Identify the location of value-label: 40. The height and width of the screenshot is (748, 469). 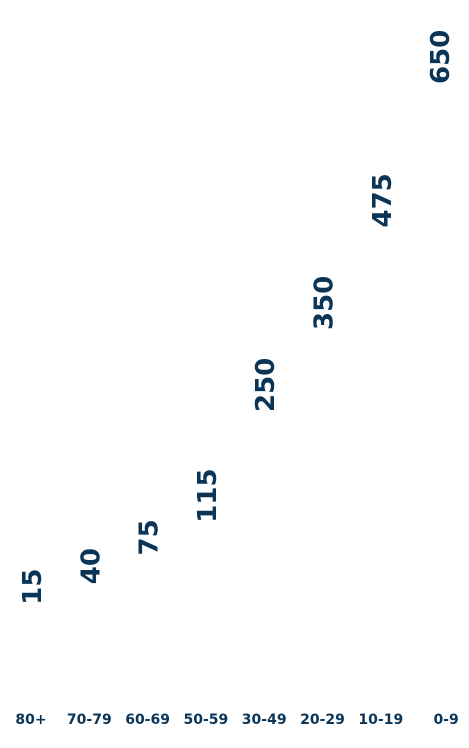
(91, 566).